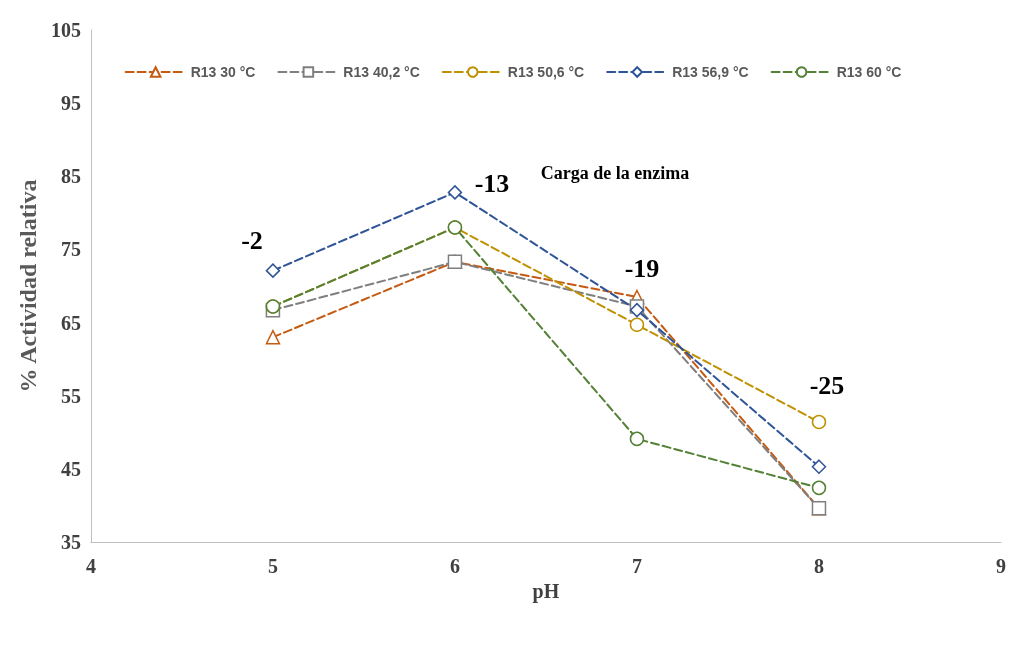 The image size is (1032, 653). Describe the element at coordinates (636, 566) in the screenshot. I see `x-tick-label: 7` at that location.